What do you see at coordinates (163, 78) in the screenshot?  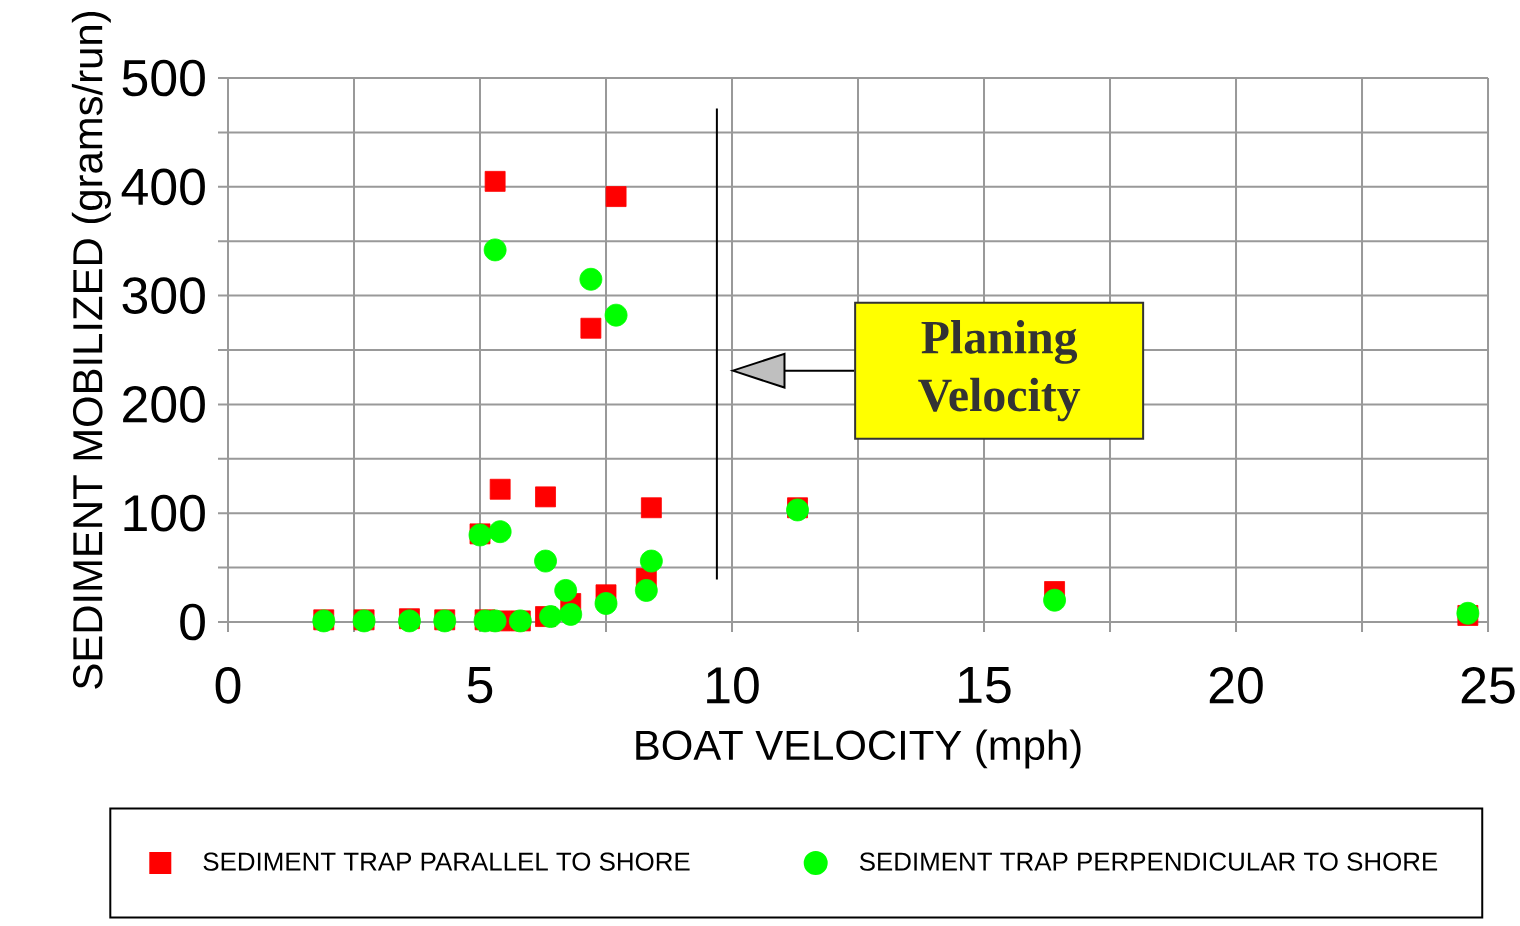 I see `y-tick-label: 500` at bounding box center [163, 78].